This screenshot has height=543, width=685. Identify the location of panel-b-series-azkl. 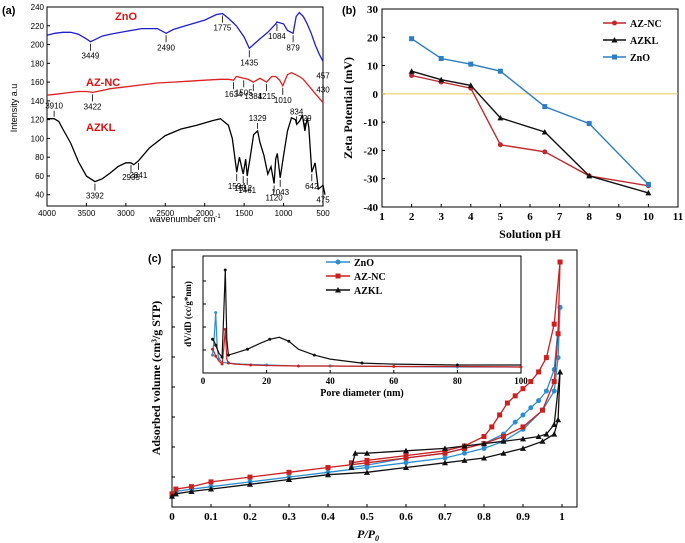
(530, 132).